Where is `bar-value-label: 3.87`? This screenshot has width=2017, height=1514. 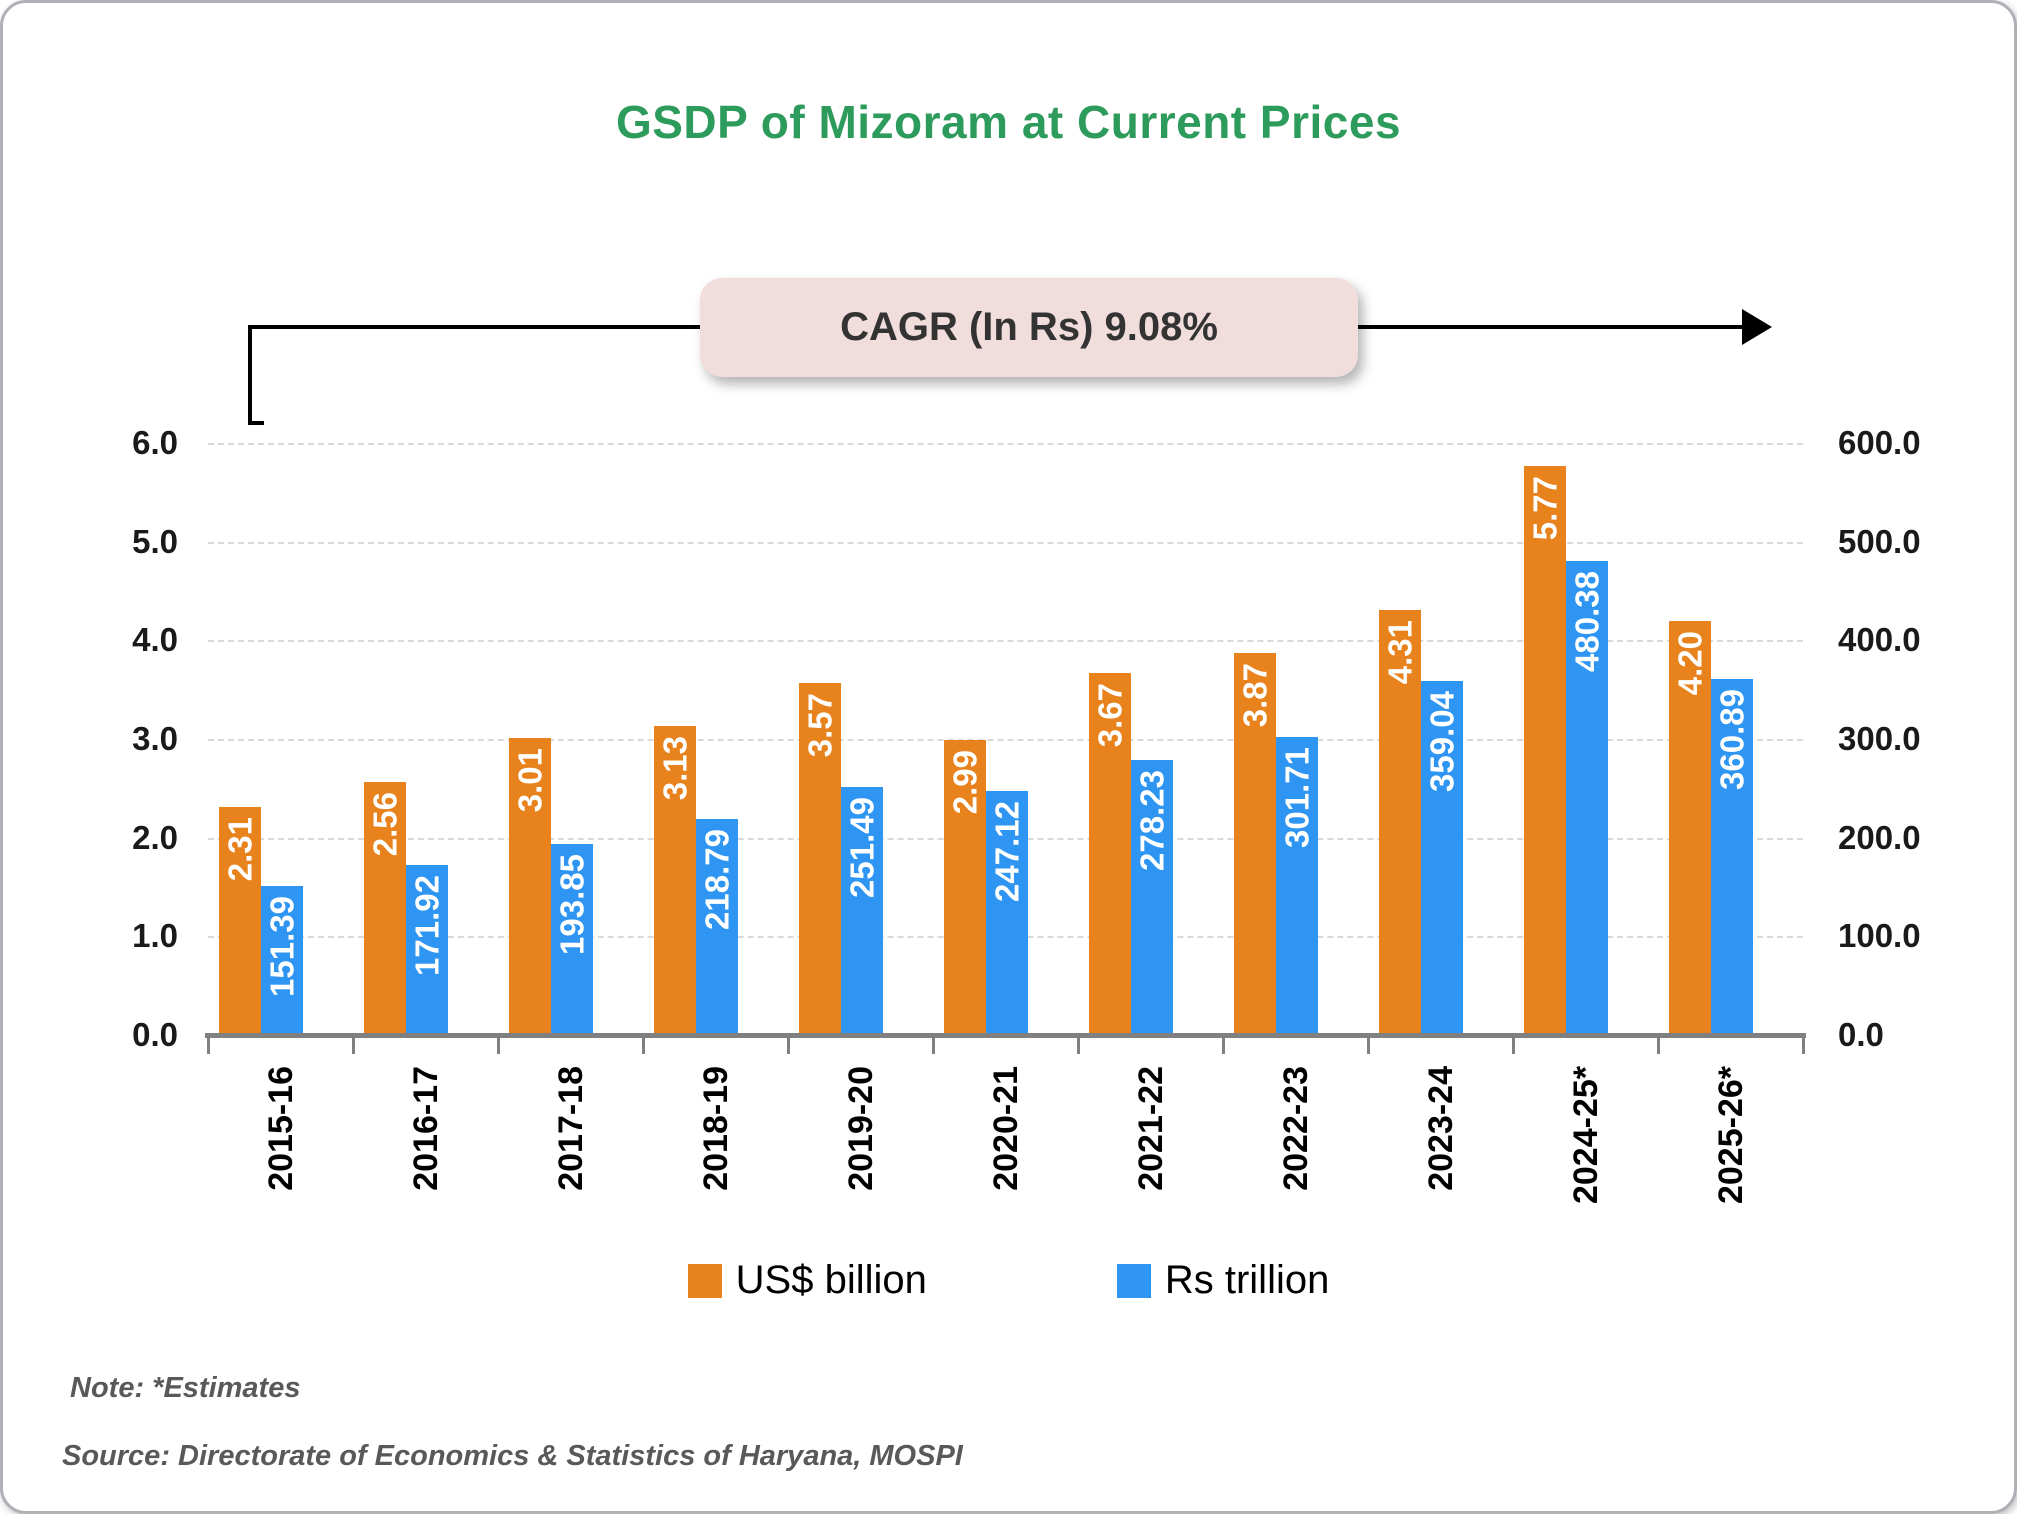
bar-value-label: 3.87 is located at coordinates (1254, 695).